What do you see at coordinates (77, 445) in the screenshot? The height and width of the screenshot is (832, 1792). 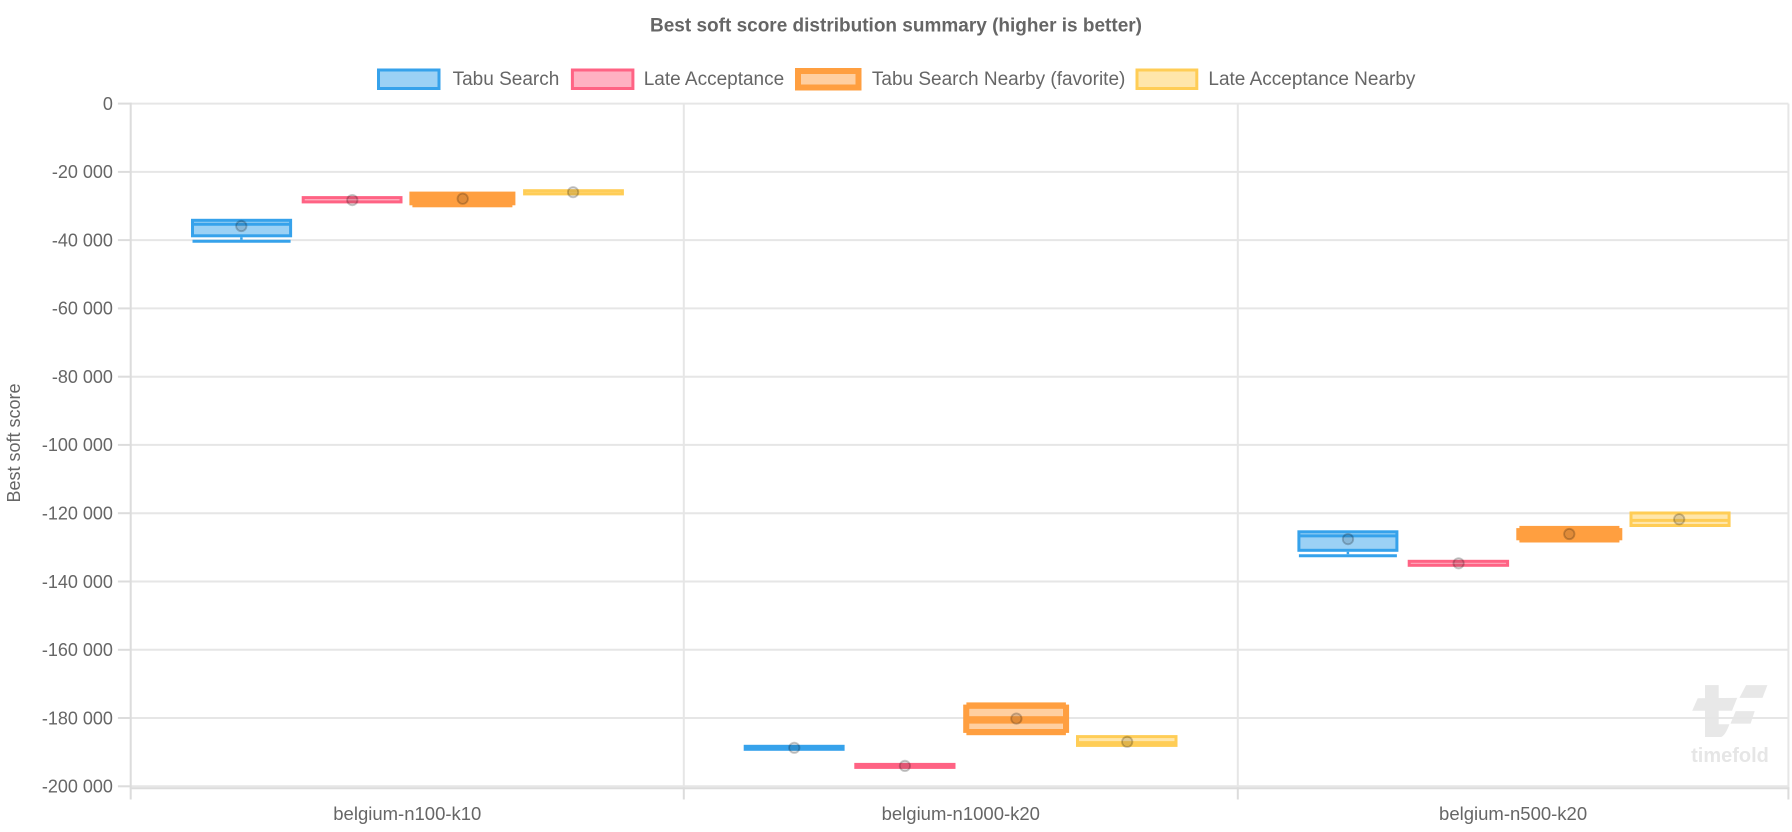 I see `svg-text: -100 000` at bounding box center [77, 445].